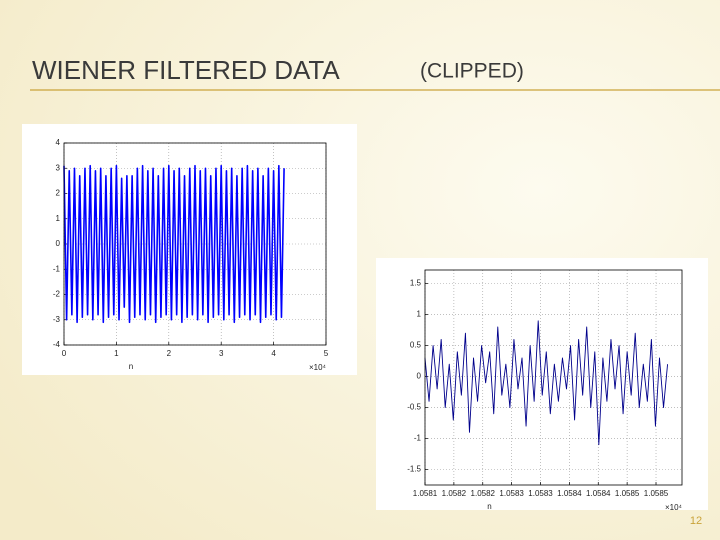 The height and width of the screenshot is (540, 720). What do you see at coordinates (472, 71) in the screenshot?
I see `slide-title-suffix: (CLIPPED)` at bounding box center [472, 71].